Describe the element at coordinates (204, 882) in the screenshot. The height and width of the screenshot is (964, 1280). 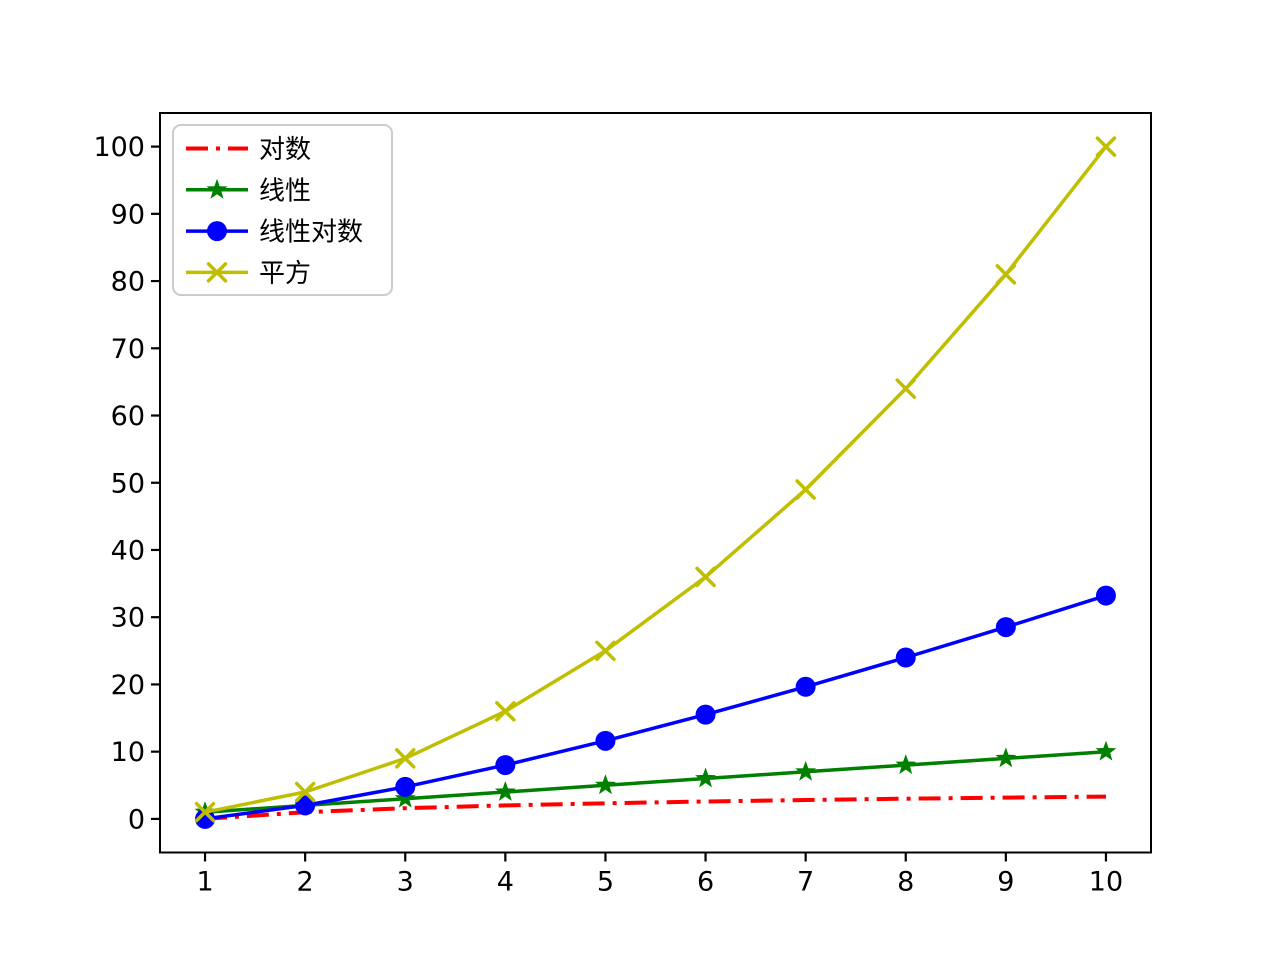
I see `x-tick-label: 1` at that location.